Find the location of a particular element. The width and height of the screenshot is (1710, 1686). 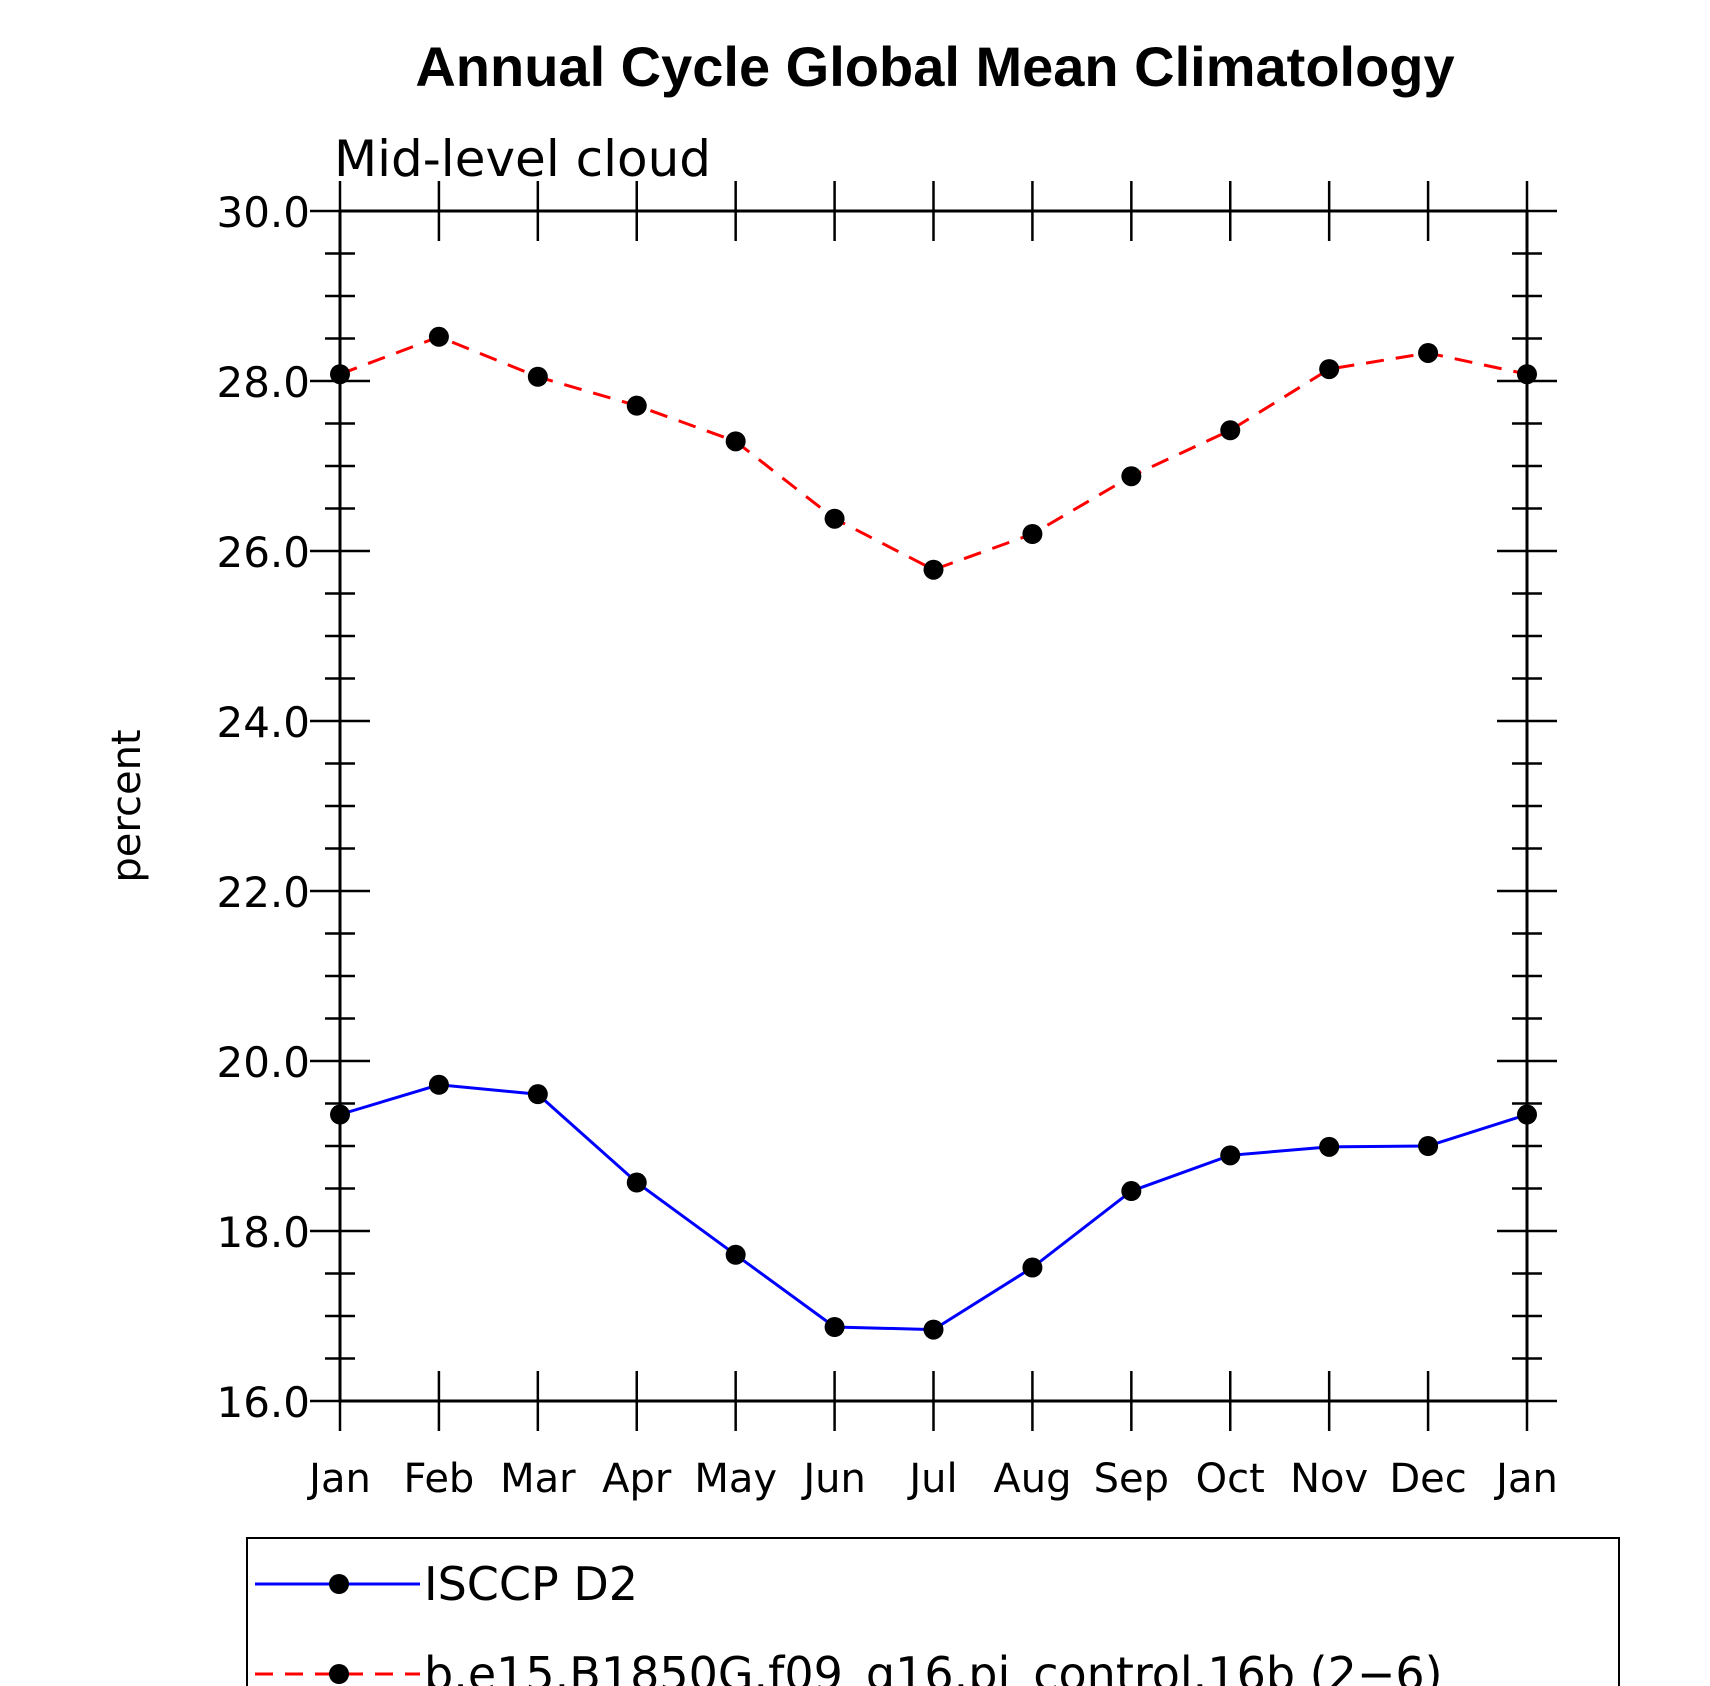

x-axis-tick-labels: Jan Feb Mar Apr May Jun Jul Aug Sep Oct Nov Dec Jan is located at coordinates (932, 1479).